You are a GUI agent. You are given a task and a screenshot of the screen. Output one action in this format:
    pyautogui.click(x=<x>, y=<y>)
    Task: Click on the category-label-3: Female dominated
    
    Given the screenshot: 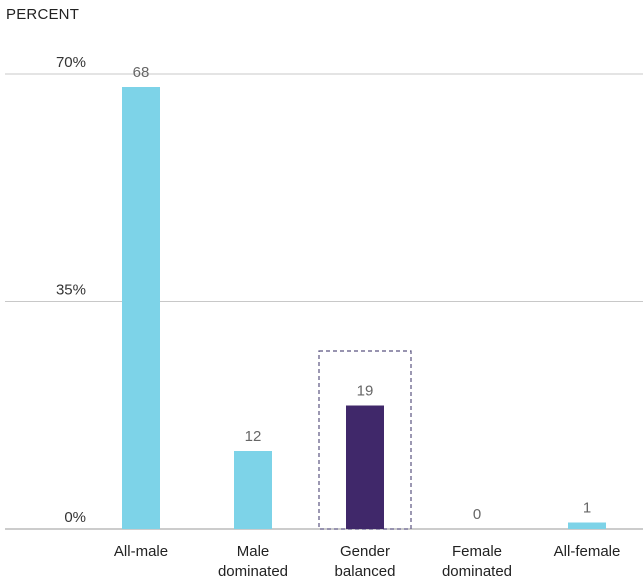 What is the action you would take?
    pyautogui.click(x=477, y=561)
    